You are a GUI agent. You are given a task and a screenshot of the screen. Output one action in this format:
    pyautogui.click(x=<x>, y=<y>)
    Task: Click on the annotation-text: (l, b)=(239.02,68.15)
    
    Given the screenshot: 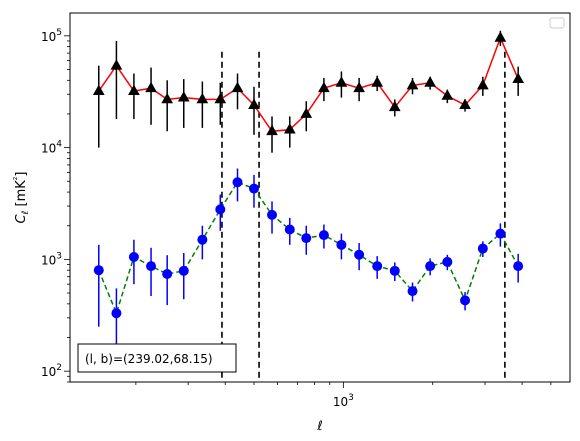 What is the action you would take?
    pyautogui.click(x=149, y=359)
    